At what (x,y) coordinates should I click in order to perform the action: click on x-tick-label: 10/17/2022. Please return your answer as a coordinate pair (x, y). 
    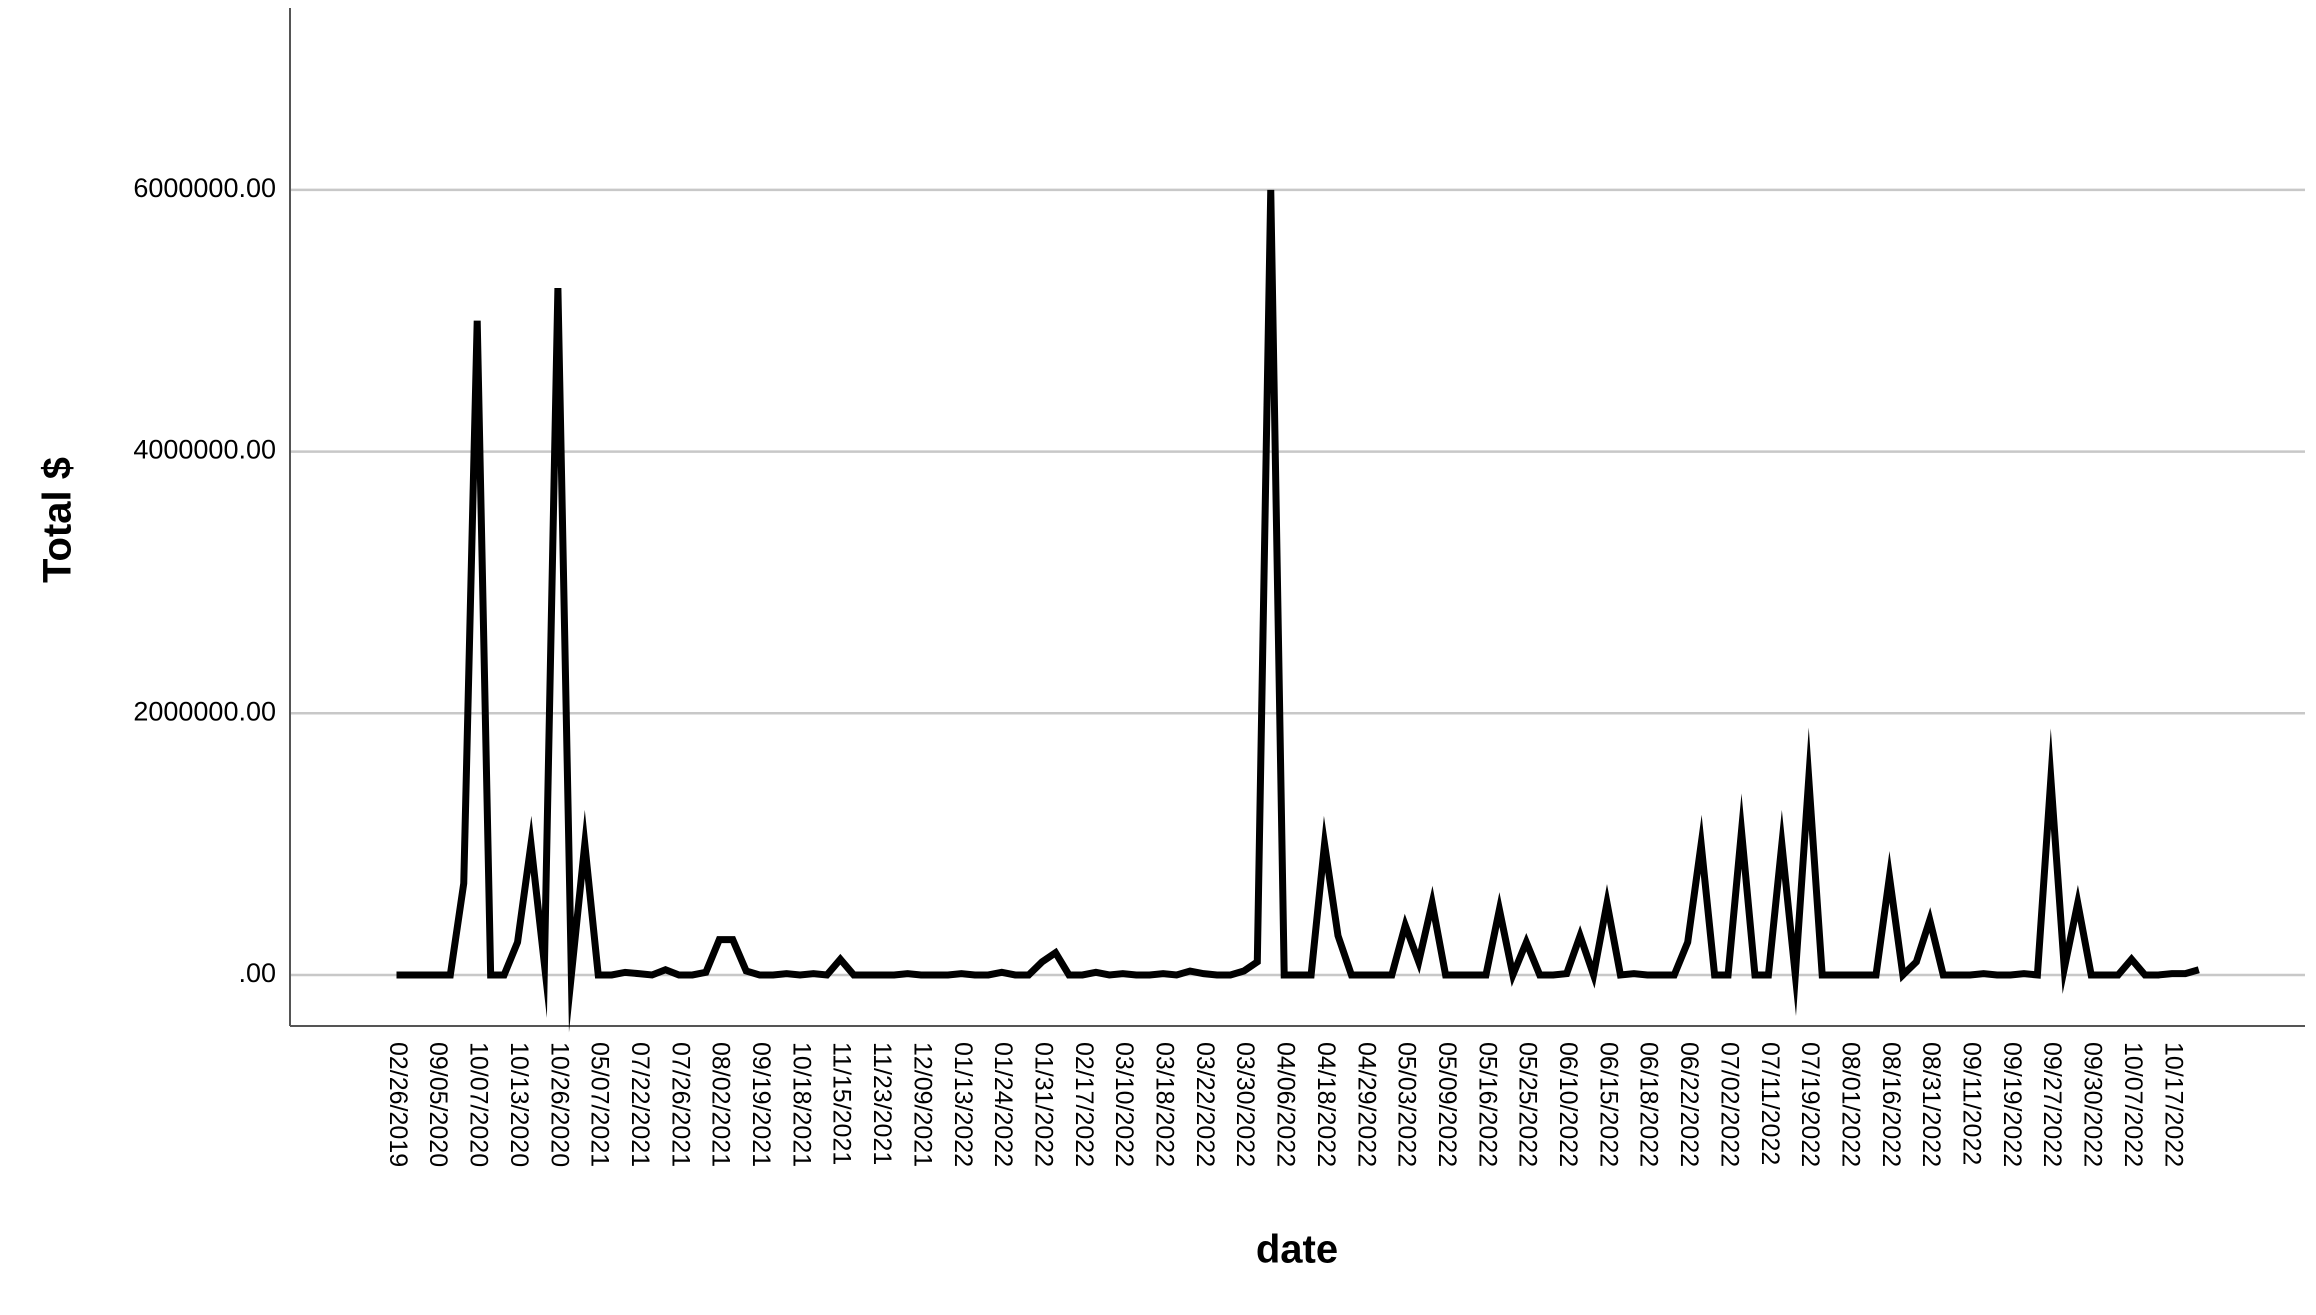
    Looking at the image, I should click on (2173, 1104).